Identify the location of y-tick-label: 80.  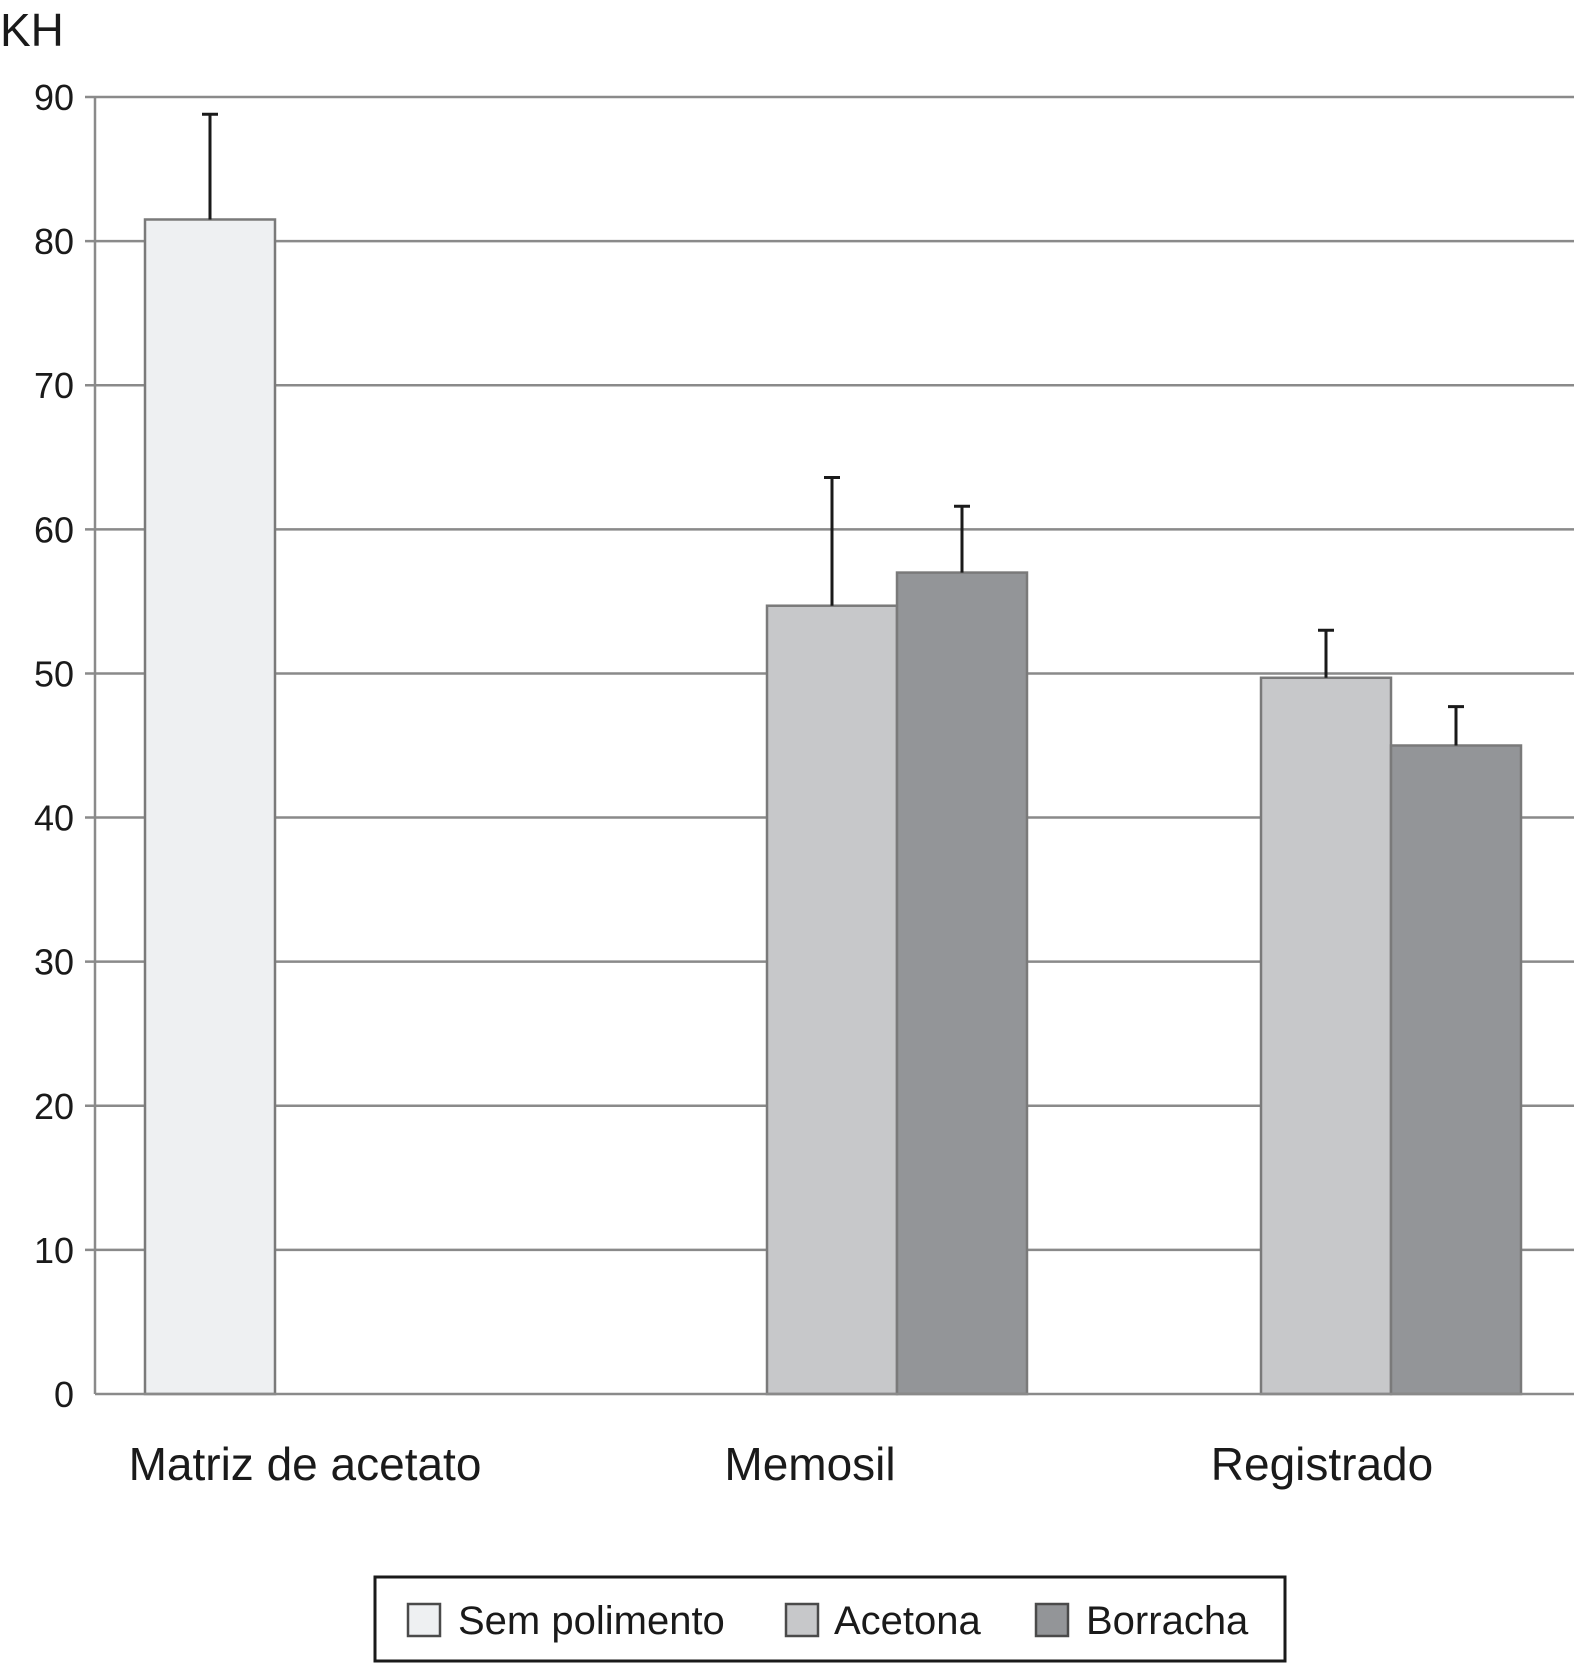
(54, 241).